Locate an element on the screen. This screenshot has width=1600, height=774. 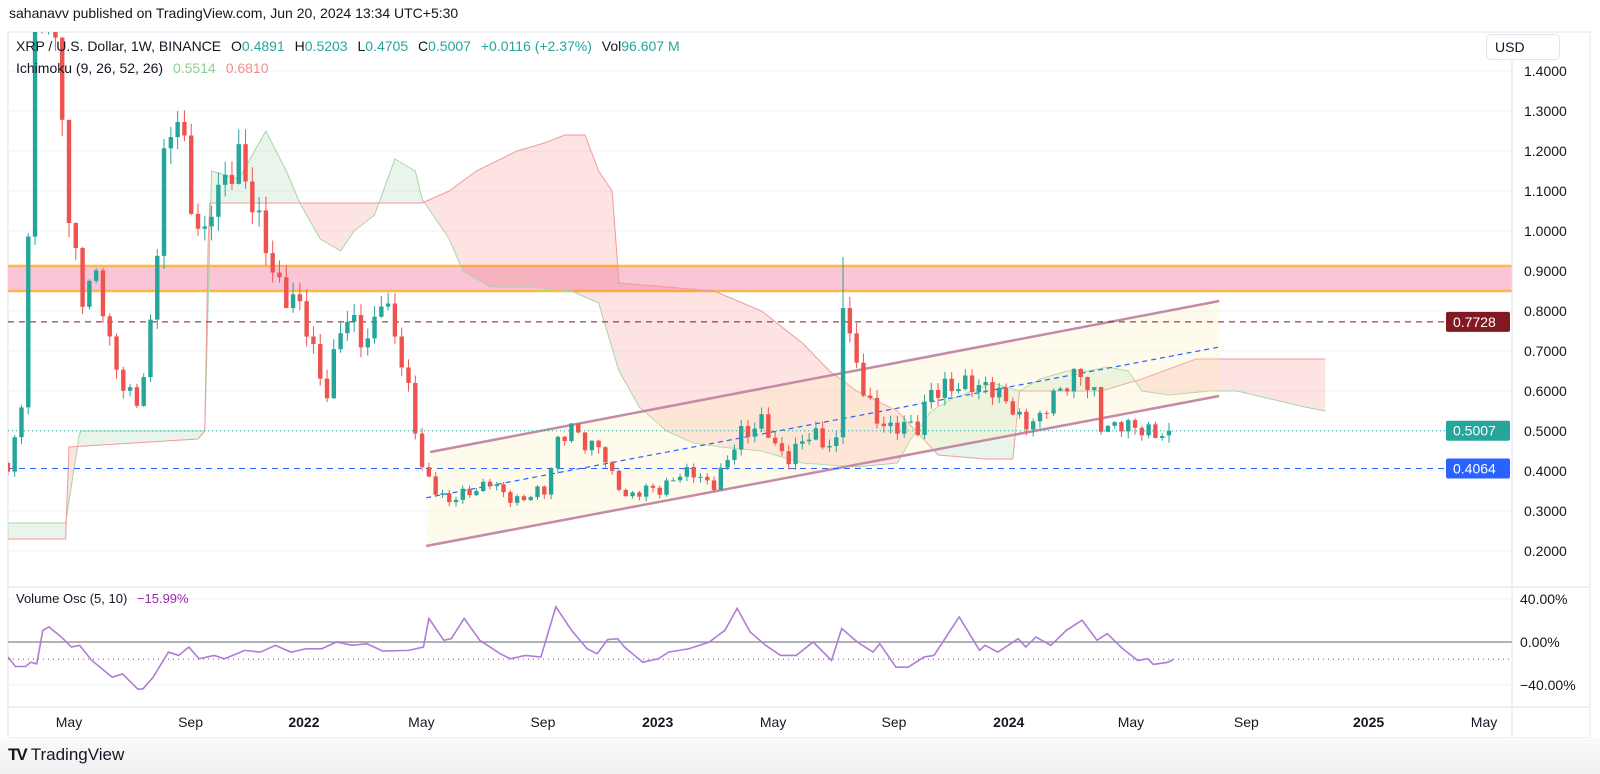
currency-button: USD is located at coordinates (1523, 47).